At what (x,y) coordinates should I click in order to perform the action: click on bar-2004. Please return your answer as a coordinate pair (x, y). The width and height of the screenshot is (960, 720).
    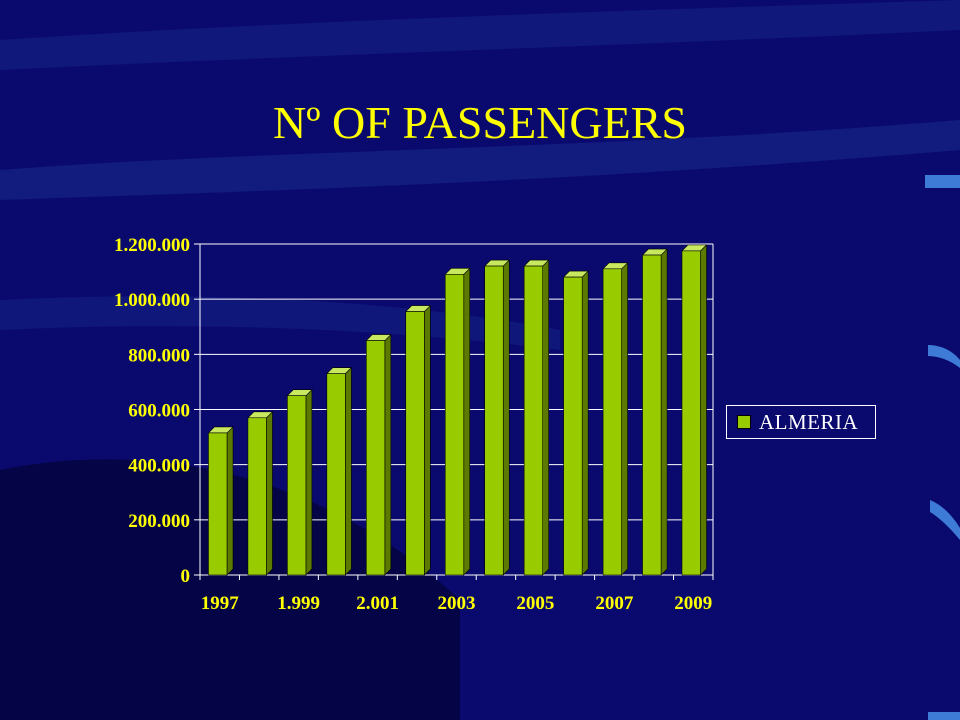
    Looking at the image, I should click on (496, 417).